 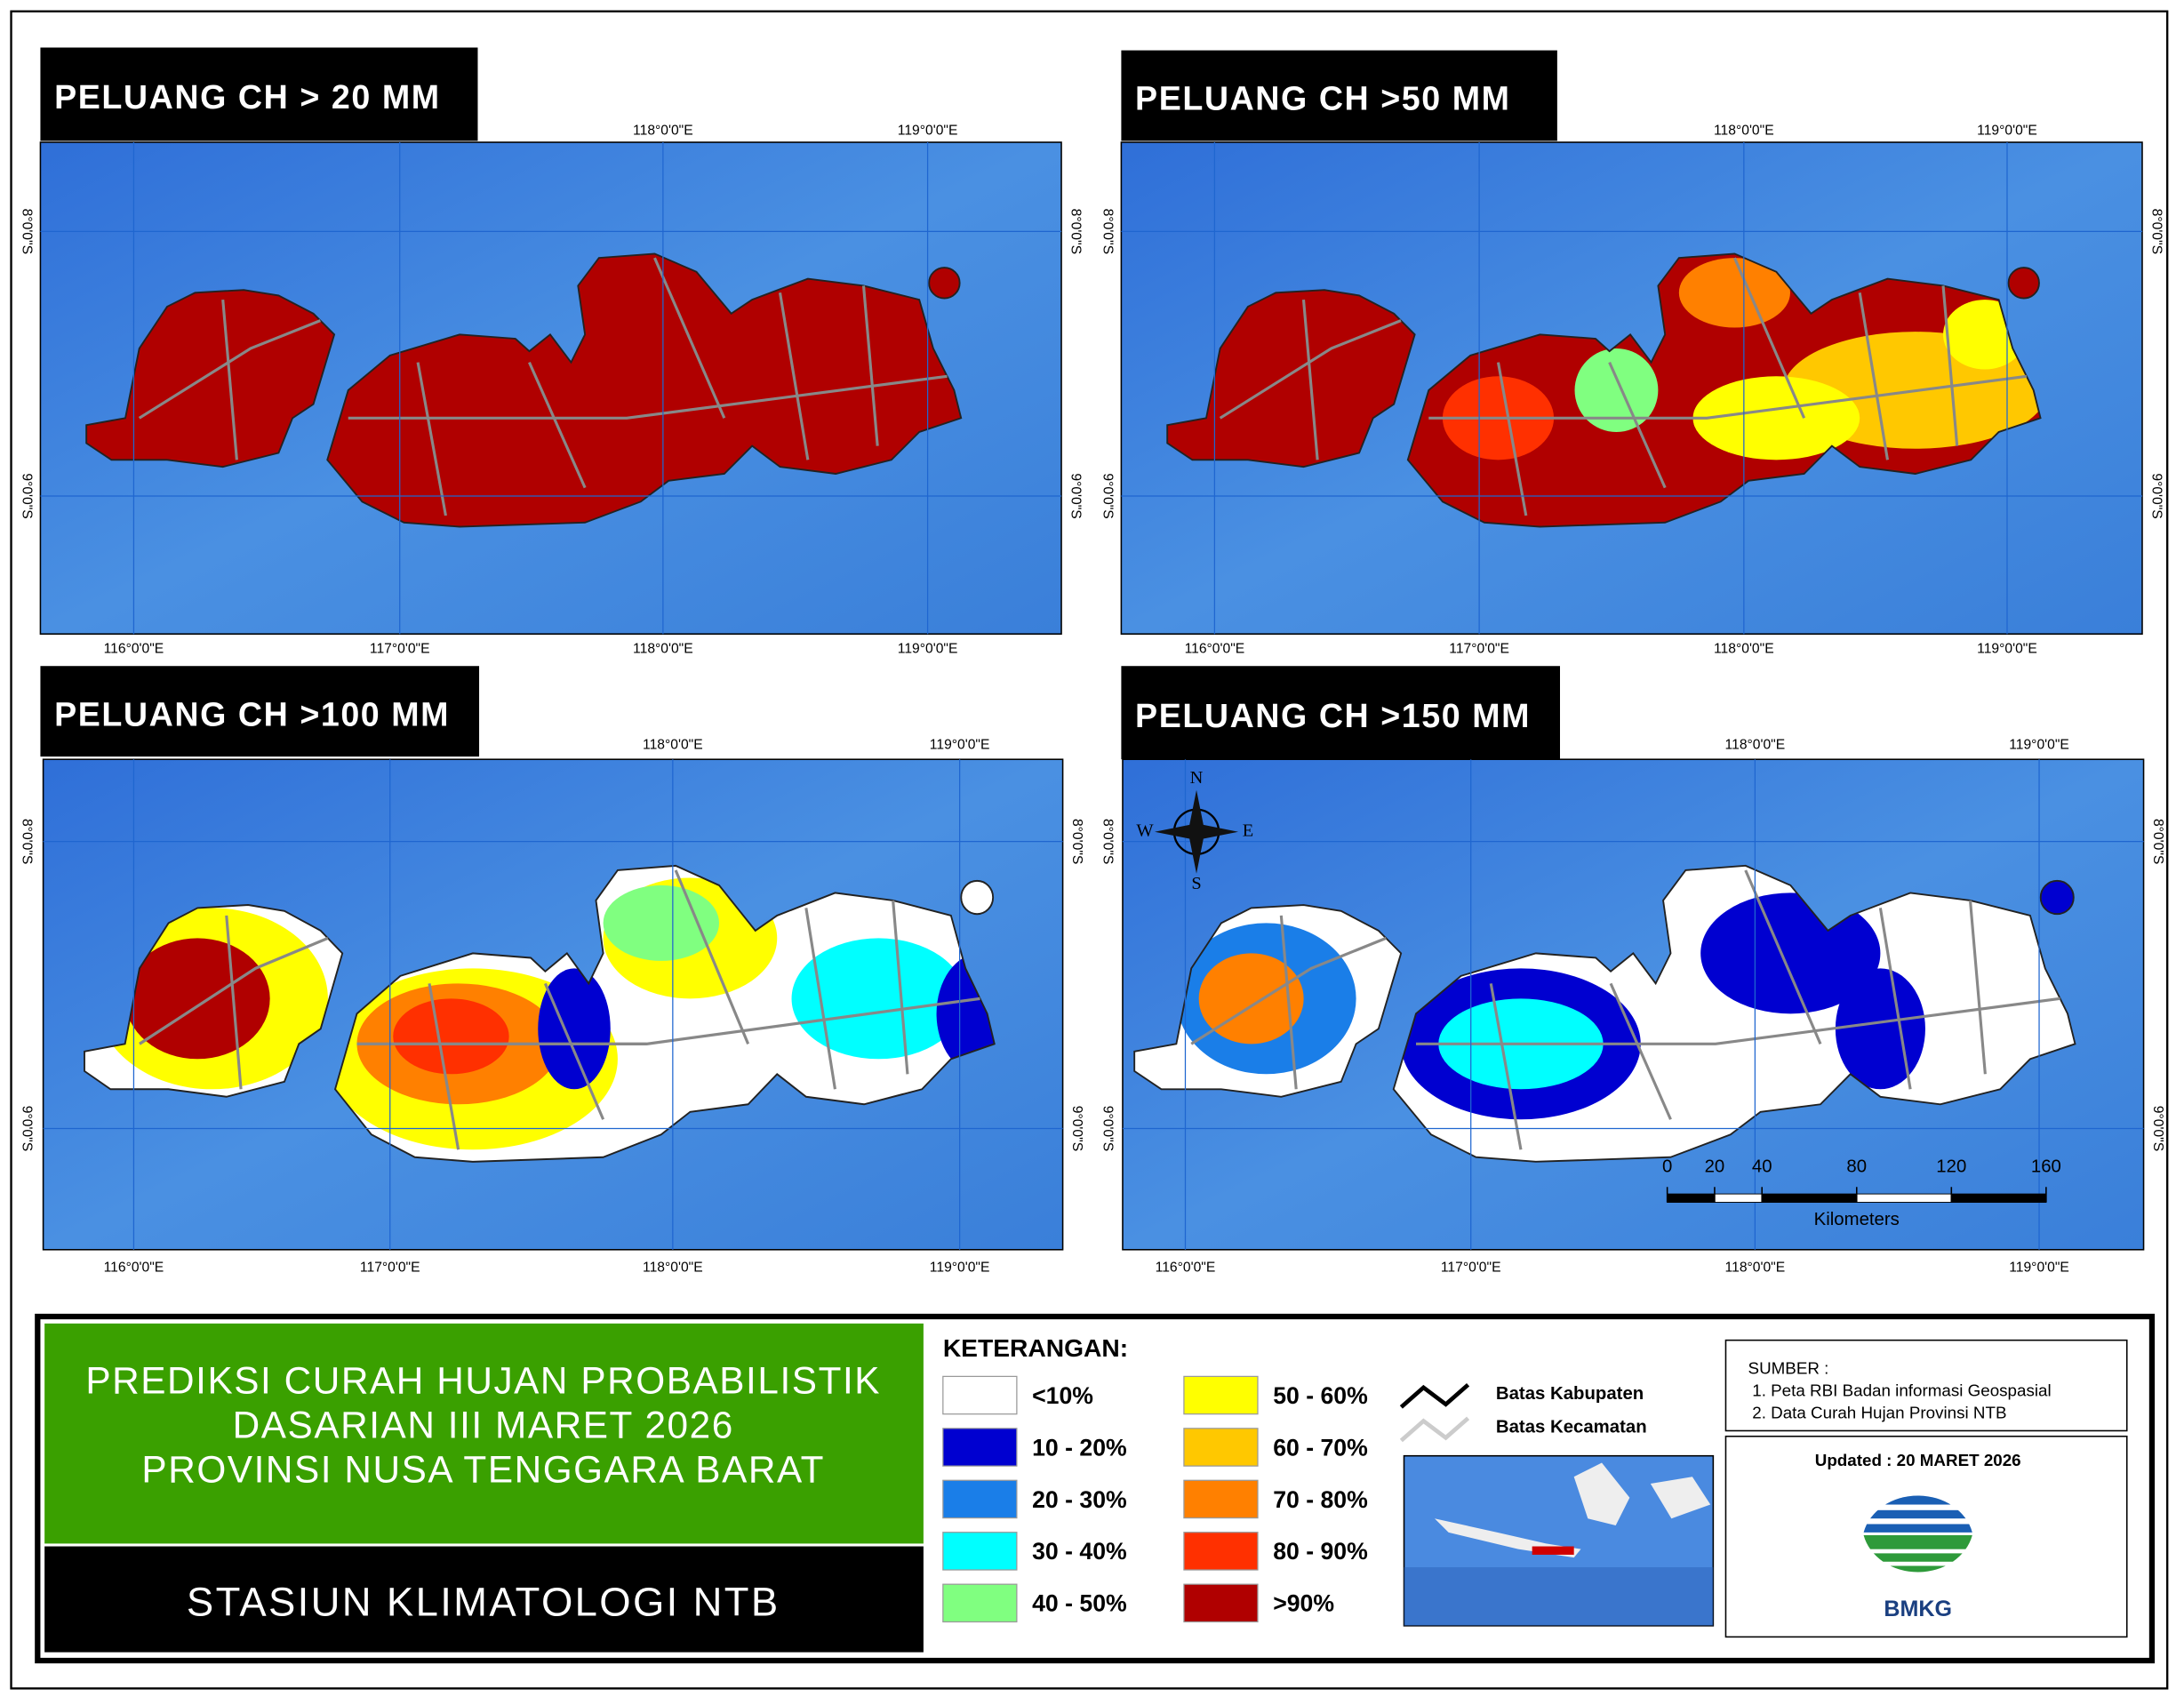 What do you see at coordinates (1857, 1219) in the screenshot?
I see `scale-unit: Kilometers` at bounding box center [1857, 1219].